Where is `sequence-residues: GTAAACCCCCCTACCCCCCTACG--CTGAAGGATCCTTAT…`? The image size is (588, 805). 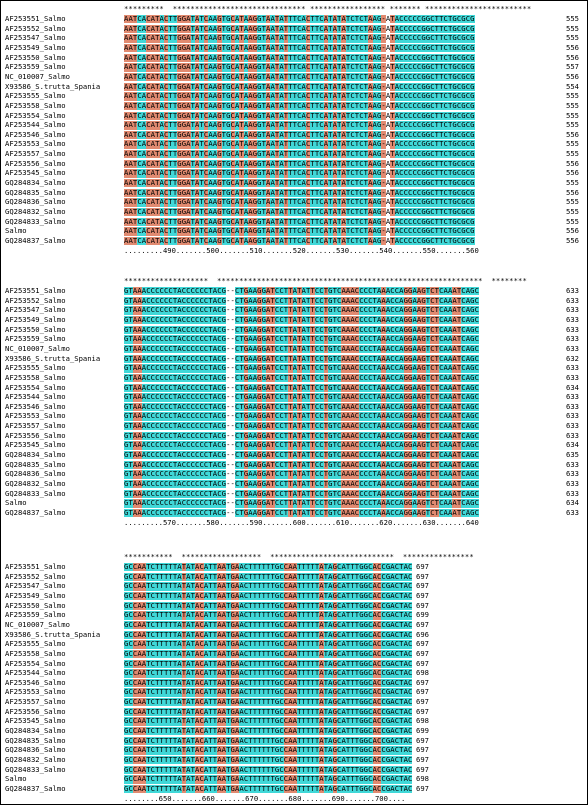
sequence-residues: GTAAACCCCCCTACCCCCCTACG--CTGAAGGATCCTTAT… is located at coordinates (301, 291).